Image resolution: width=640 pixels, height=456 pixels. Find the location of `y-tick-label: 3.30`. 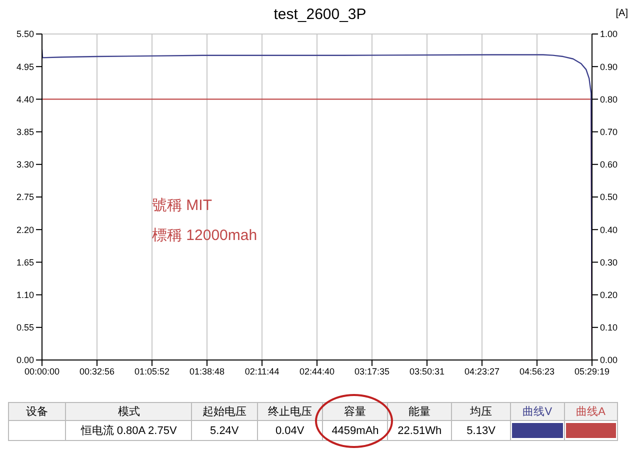

y-tick-label: 3.30 is located at coordinates (25, 165).